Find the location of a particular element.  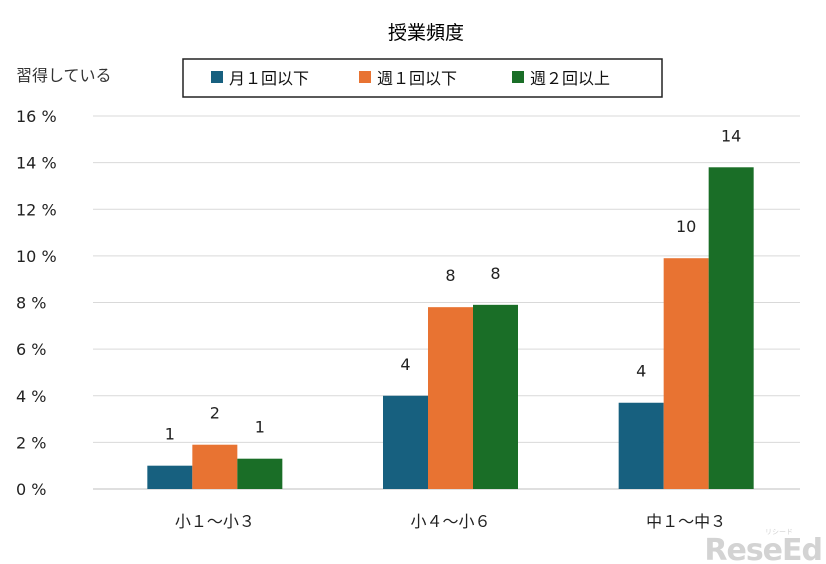

watermark-logo: リシード ReseEd is located at coordinates (763, 546).